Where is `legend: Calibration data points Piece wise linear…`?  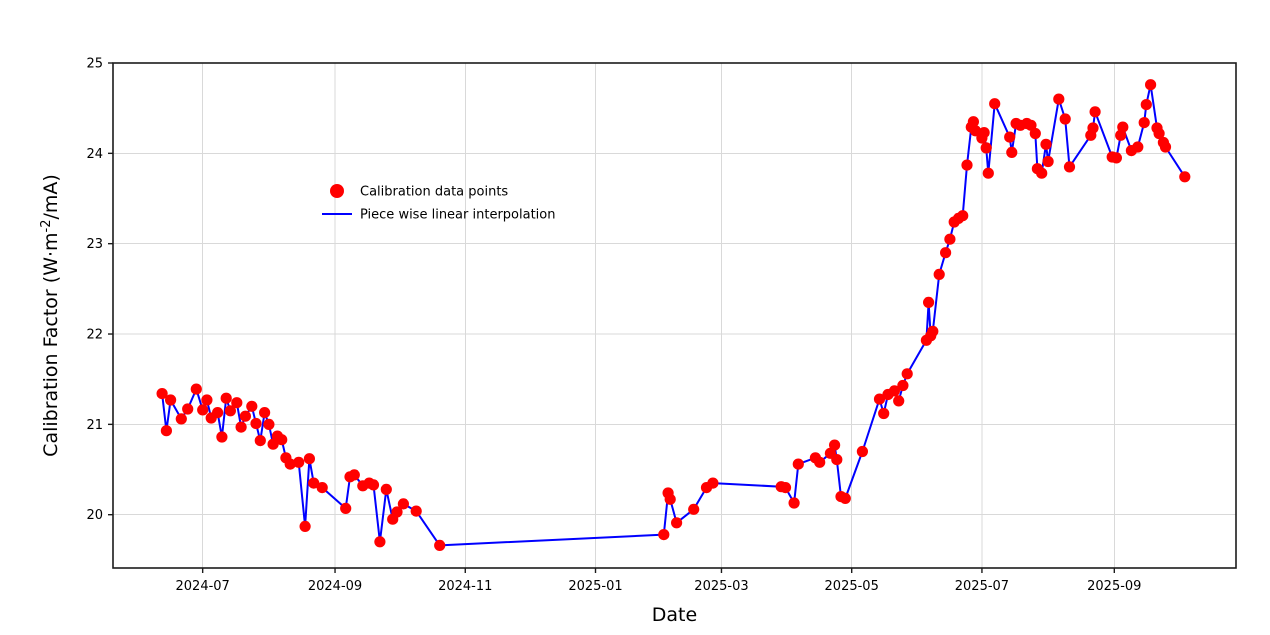
legend: Calibration data points Piece wise linear… is located at coordinates (438, 203).